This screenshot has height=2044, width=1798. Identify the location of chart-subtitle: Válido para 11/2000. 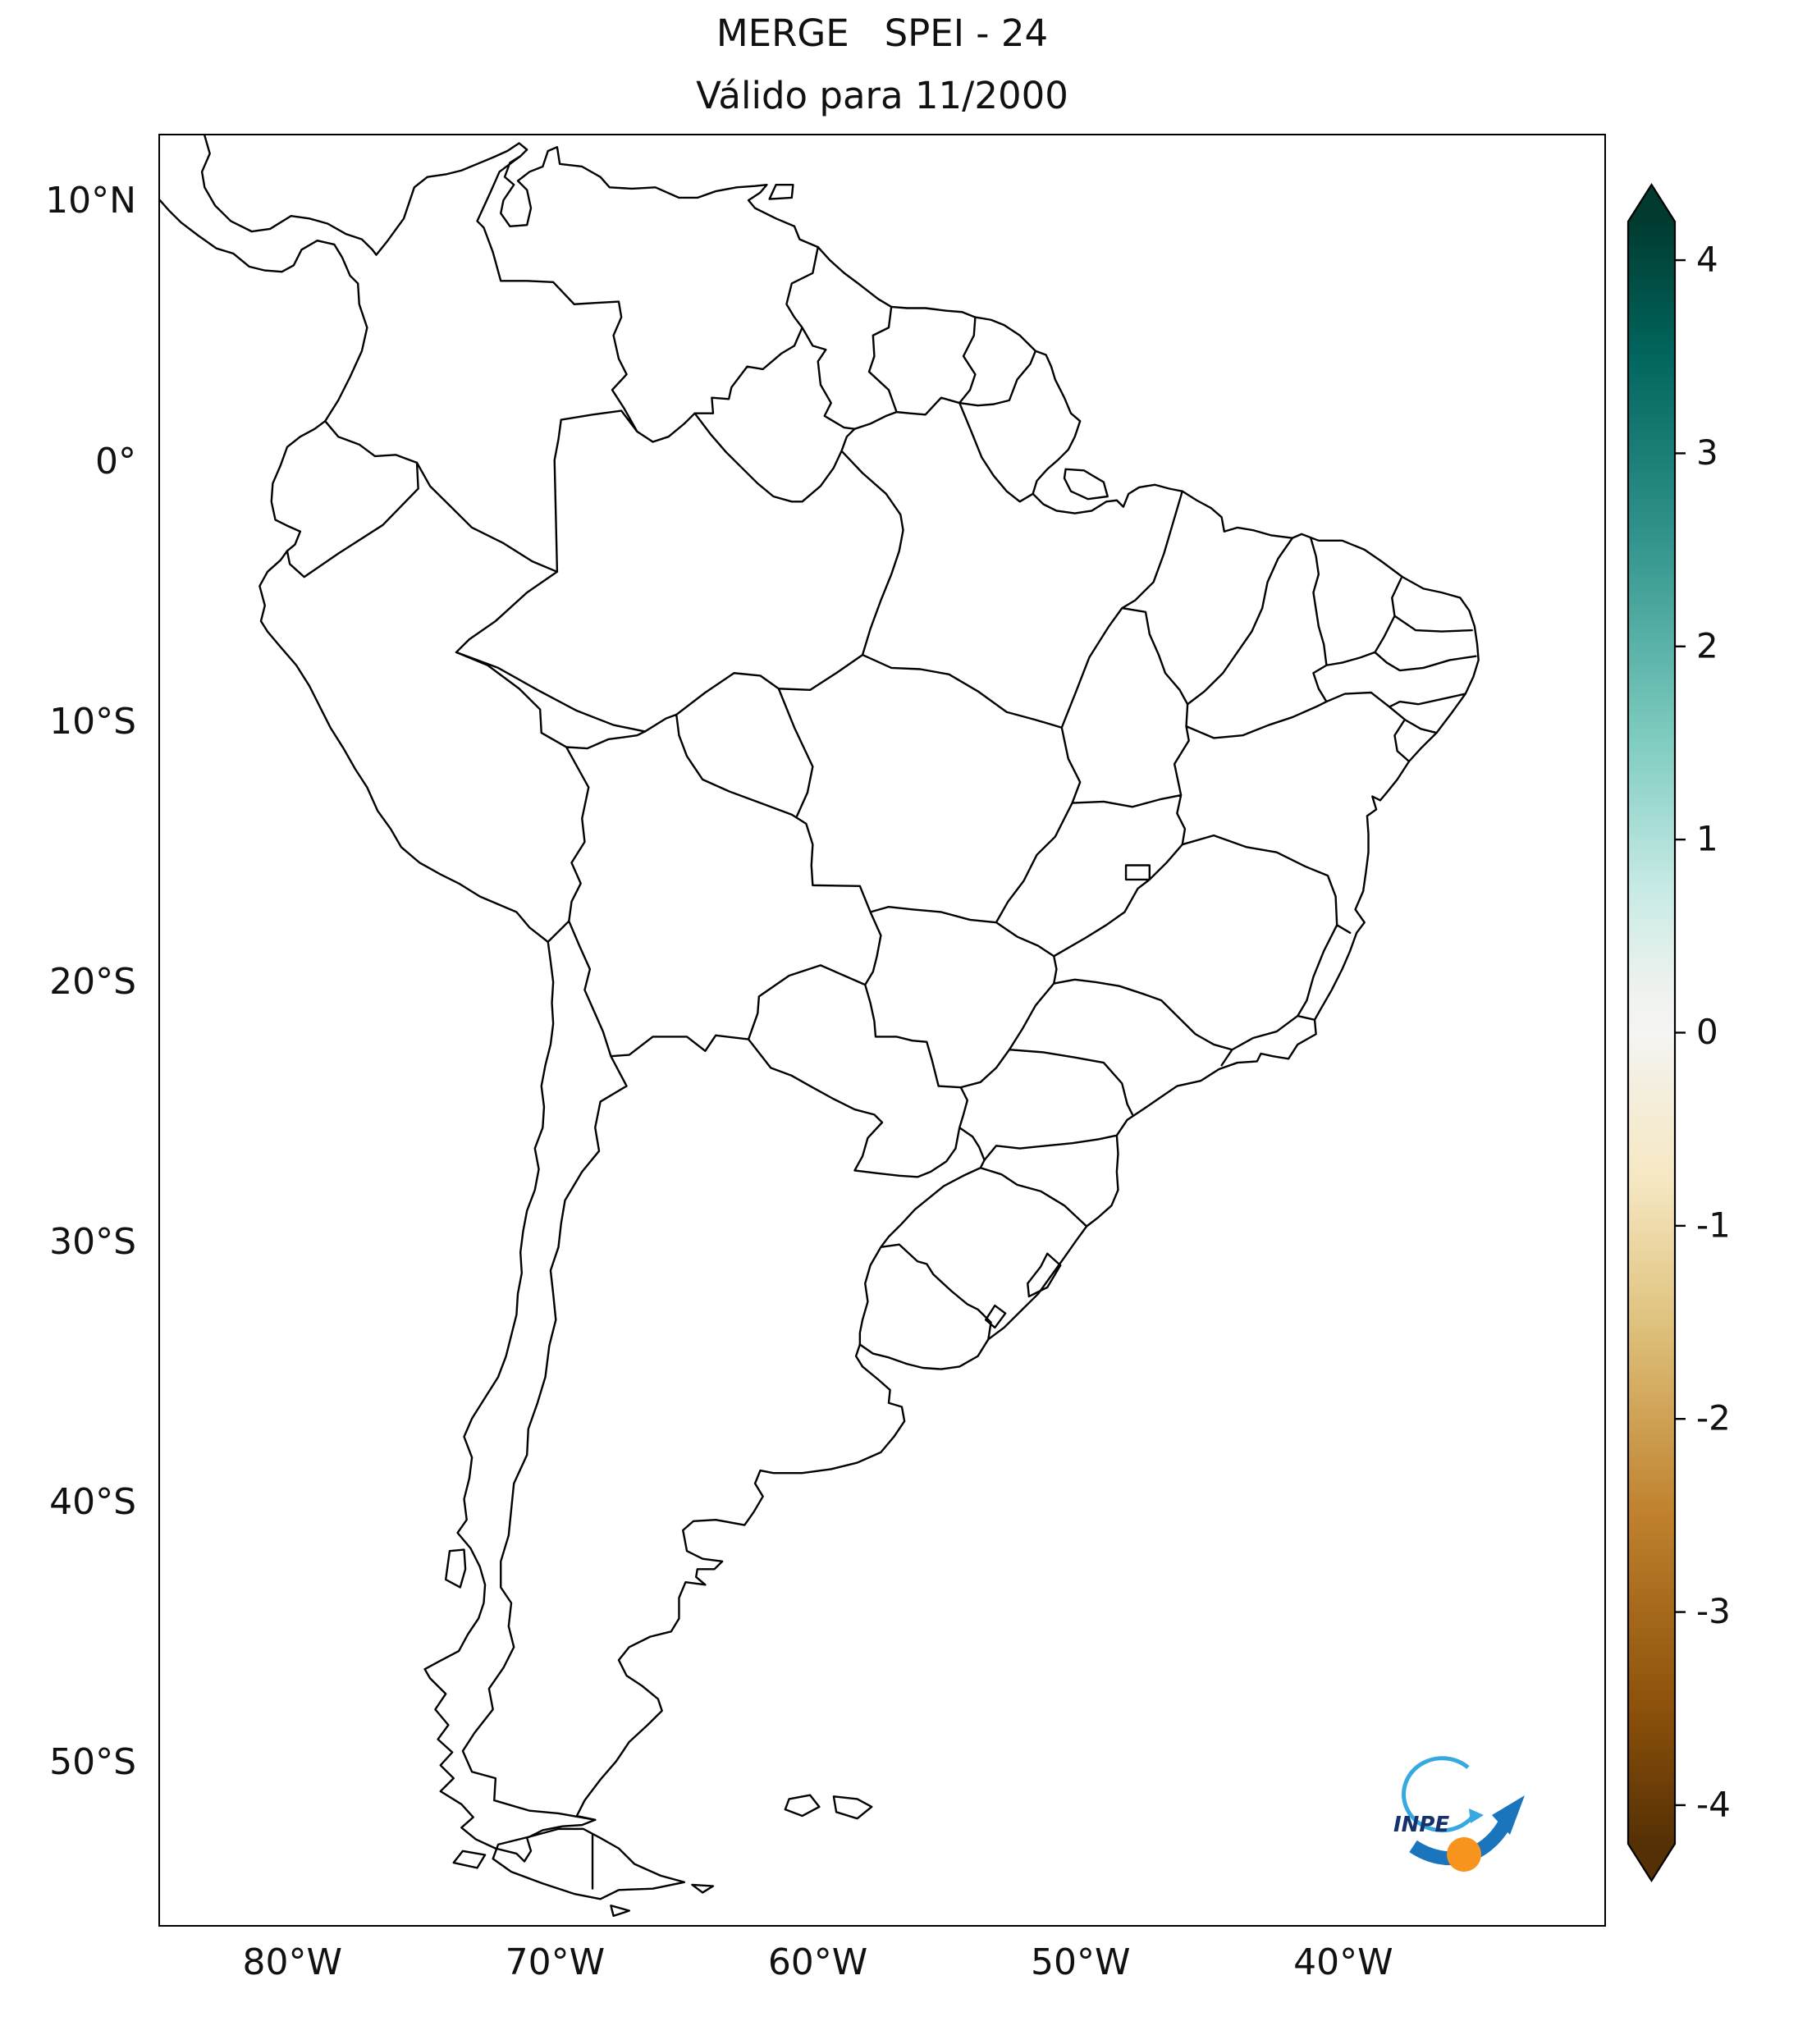
(882, 95).